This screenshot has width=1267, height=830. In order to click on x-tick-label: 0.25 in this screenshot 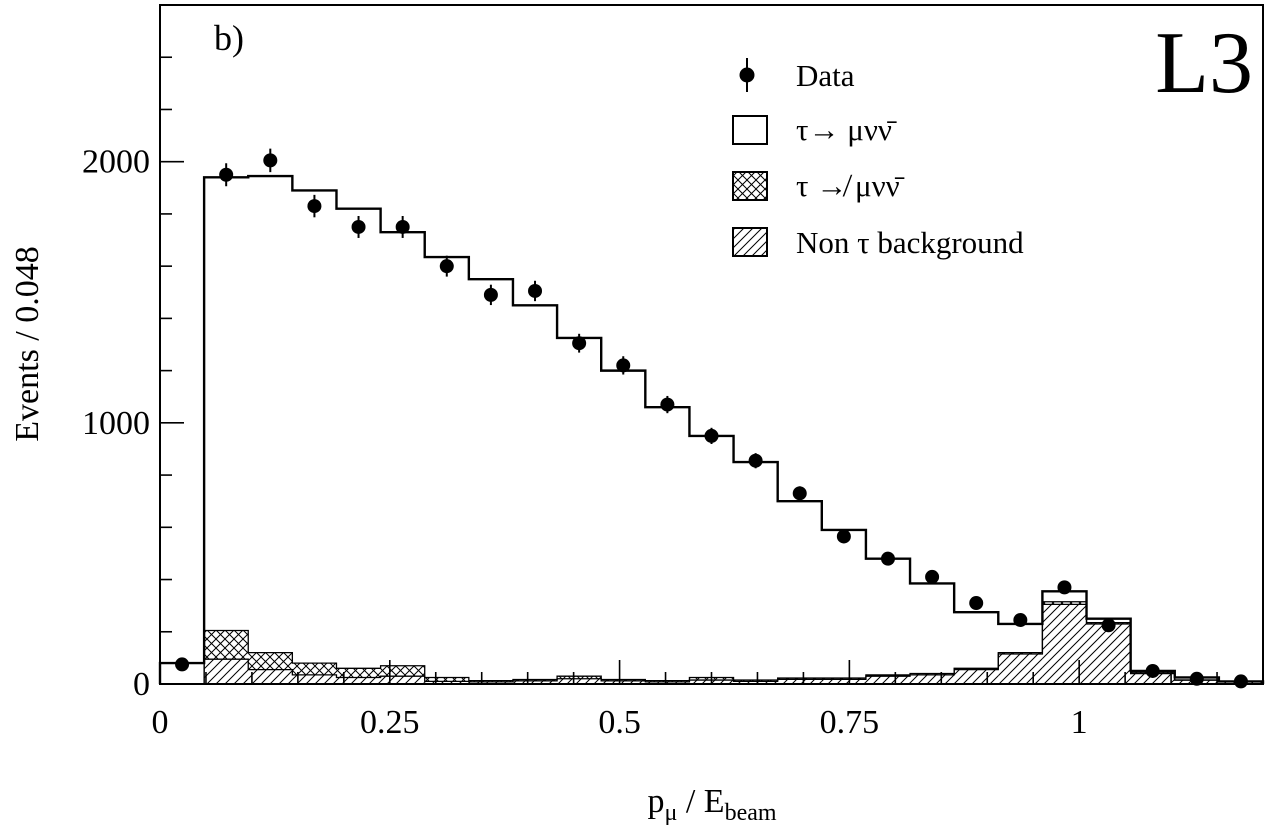, I will do `click(390, 722)`.